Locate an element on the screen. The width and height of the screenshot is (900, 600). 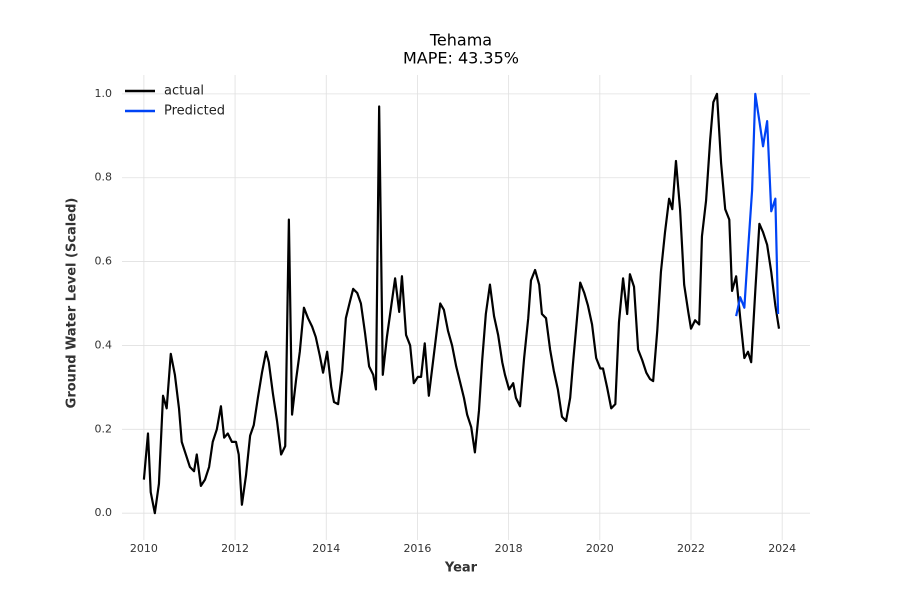
x-tick-label: 2014 is located at coordinates (326, 548).